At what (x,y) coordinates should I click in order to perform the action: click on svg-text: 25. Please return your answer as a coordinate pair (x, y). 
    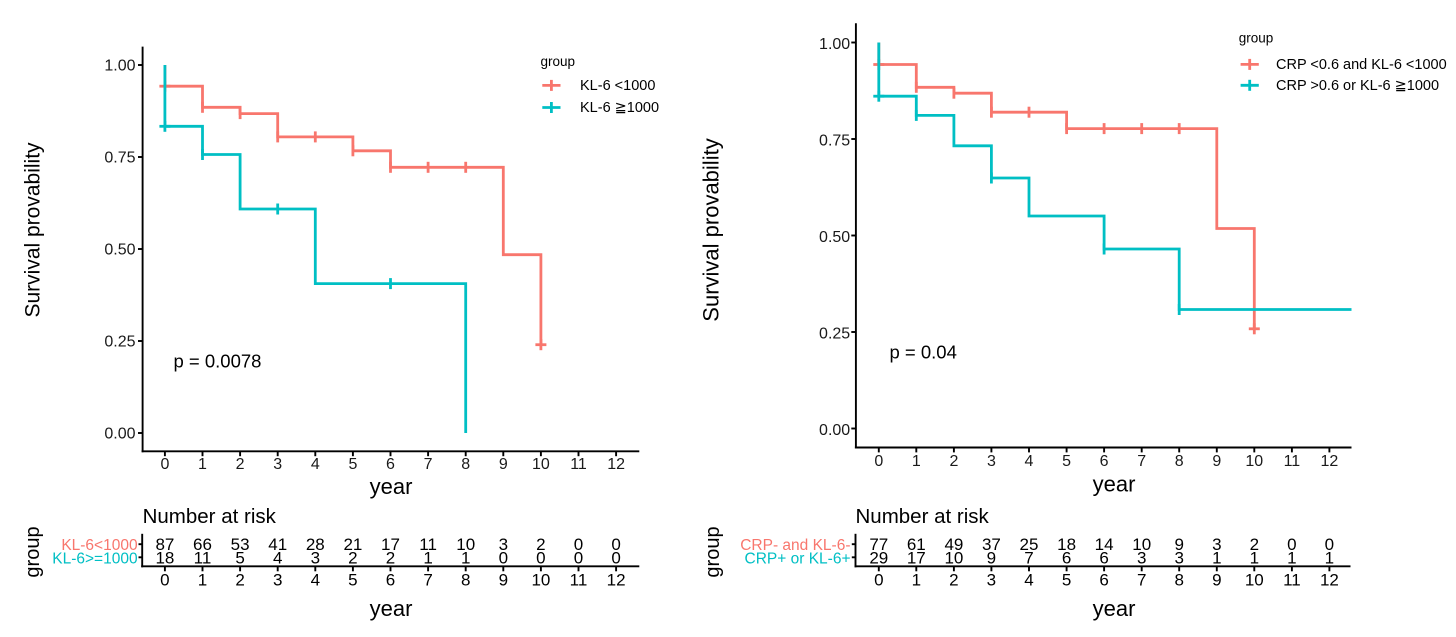
    Looking at the image, I should click on (1029, 544).